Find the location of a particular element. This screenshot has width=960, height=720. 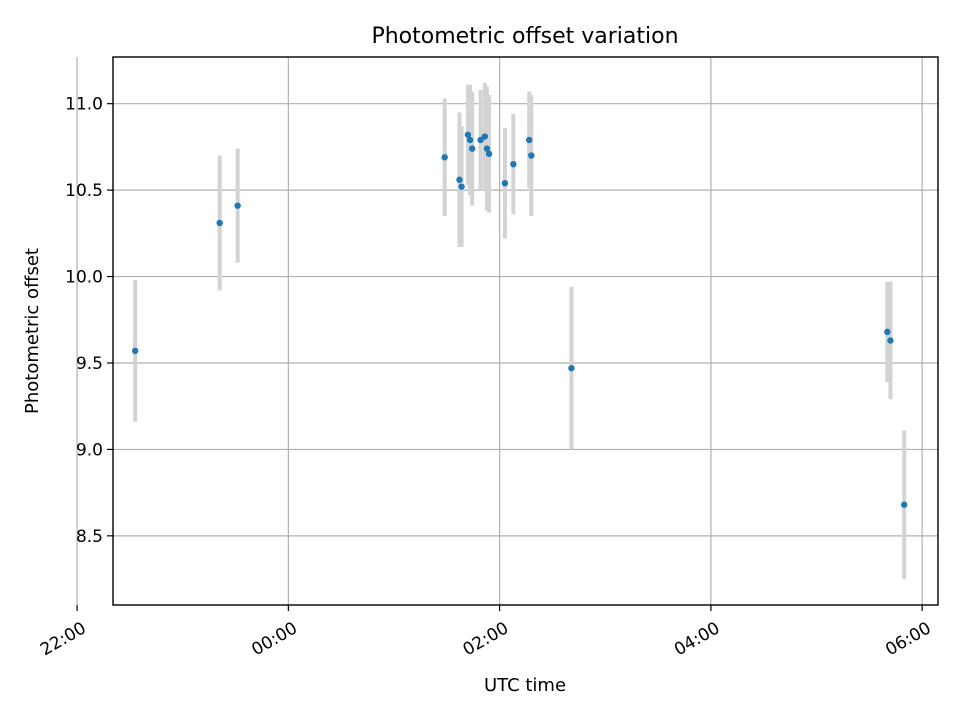

y-tick-label: 9.5 is located at coordinates (89, 364).